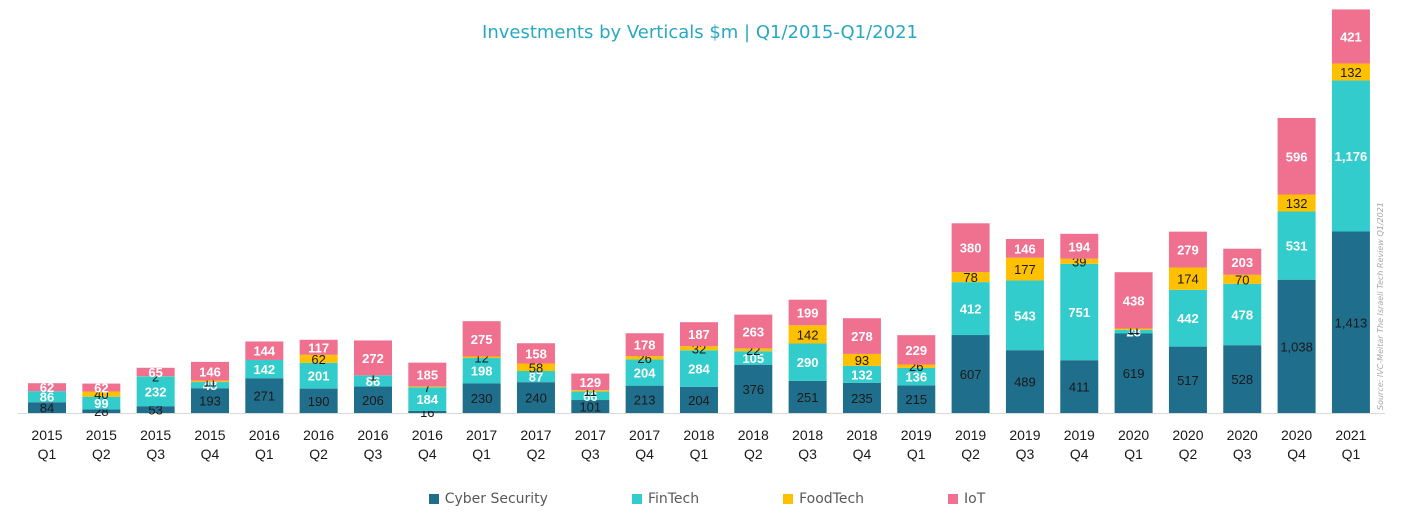  I want to click on data-label: 177, so click(1025, 269).